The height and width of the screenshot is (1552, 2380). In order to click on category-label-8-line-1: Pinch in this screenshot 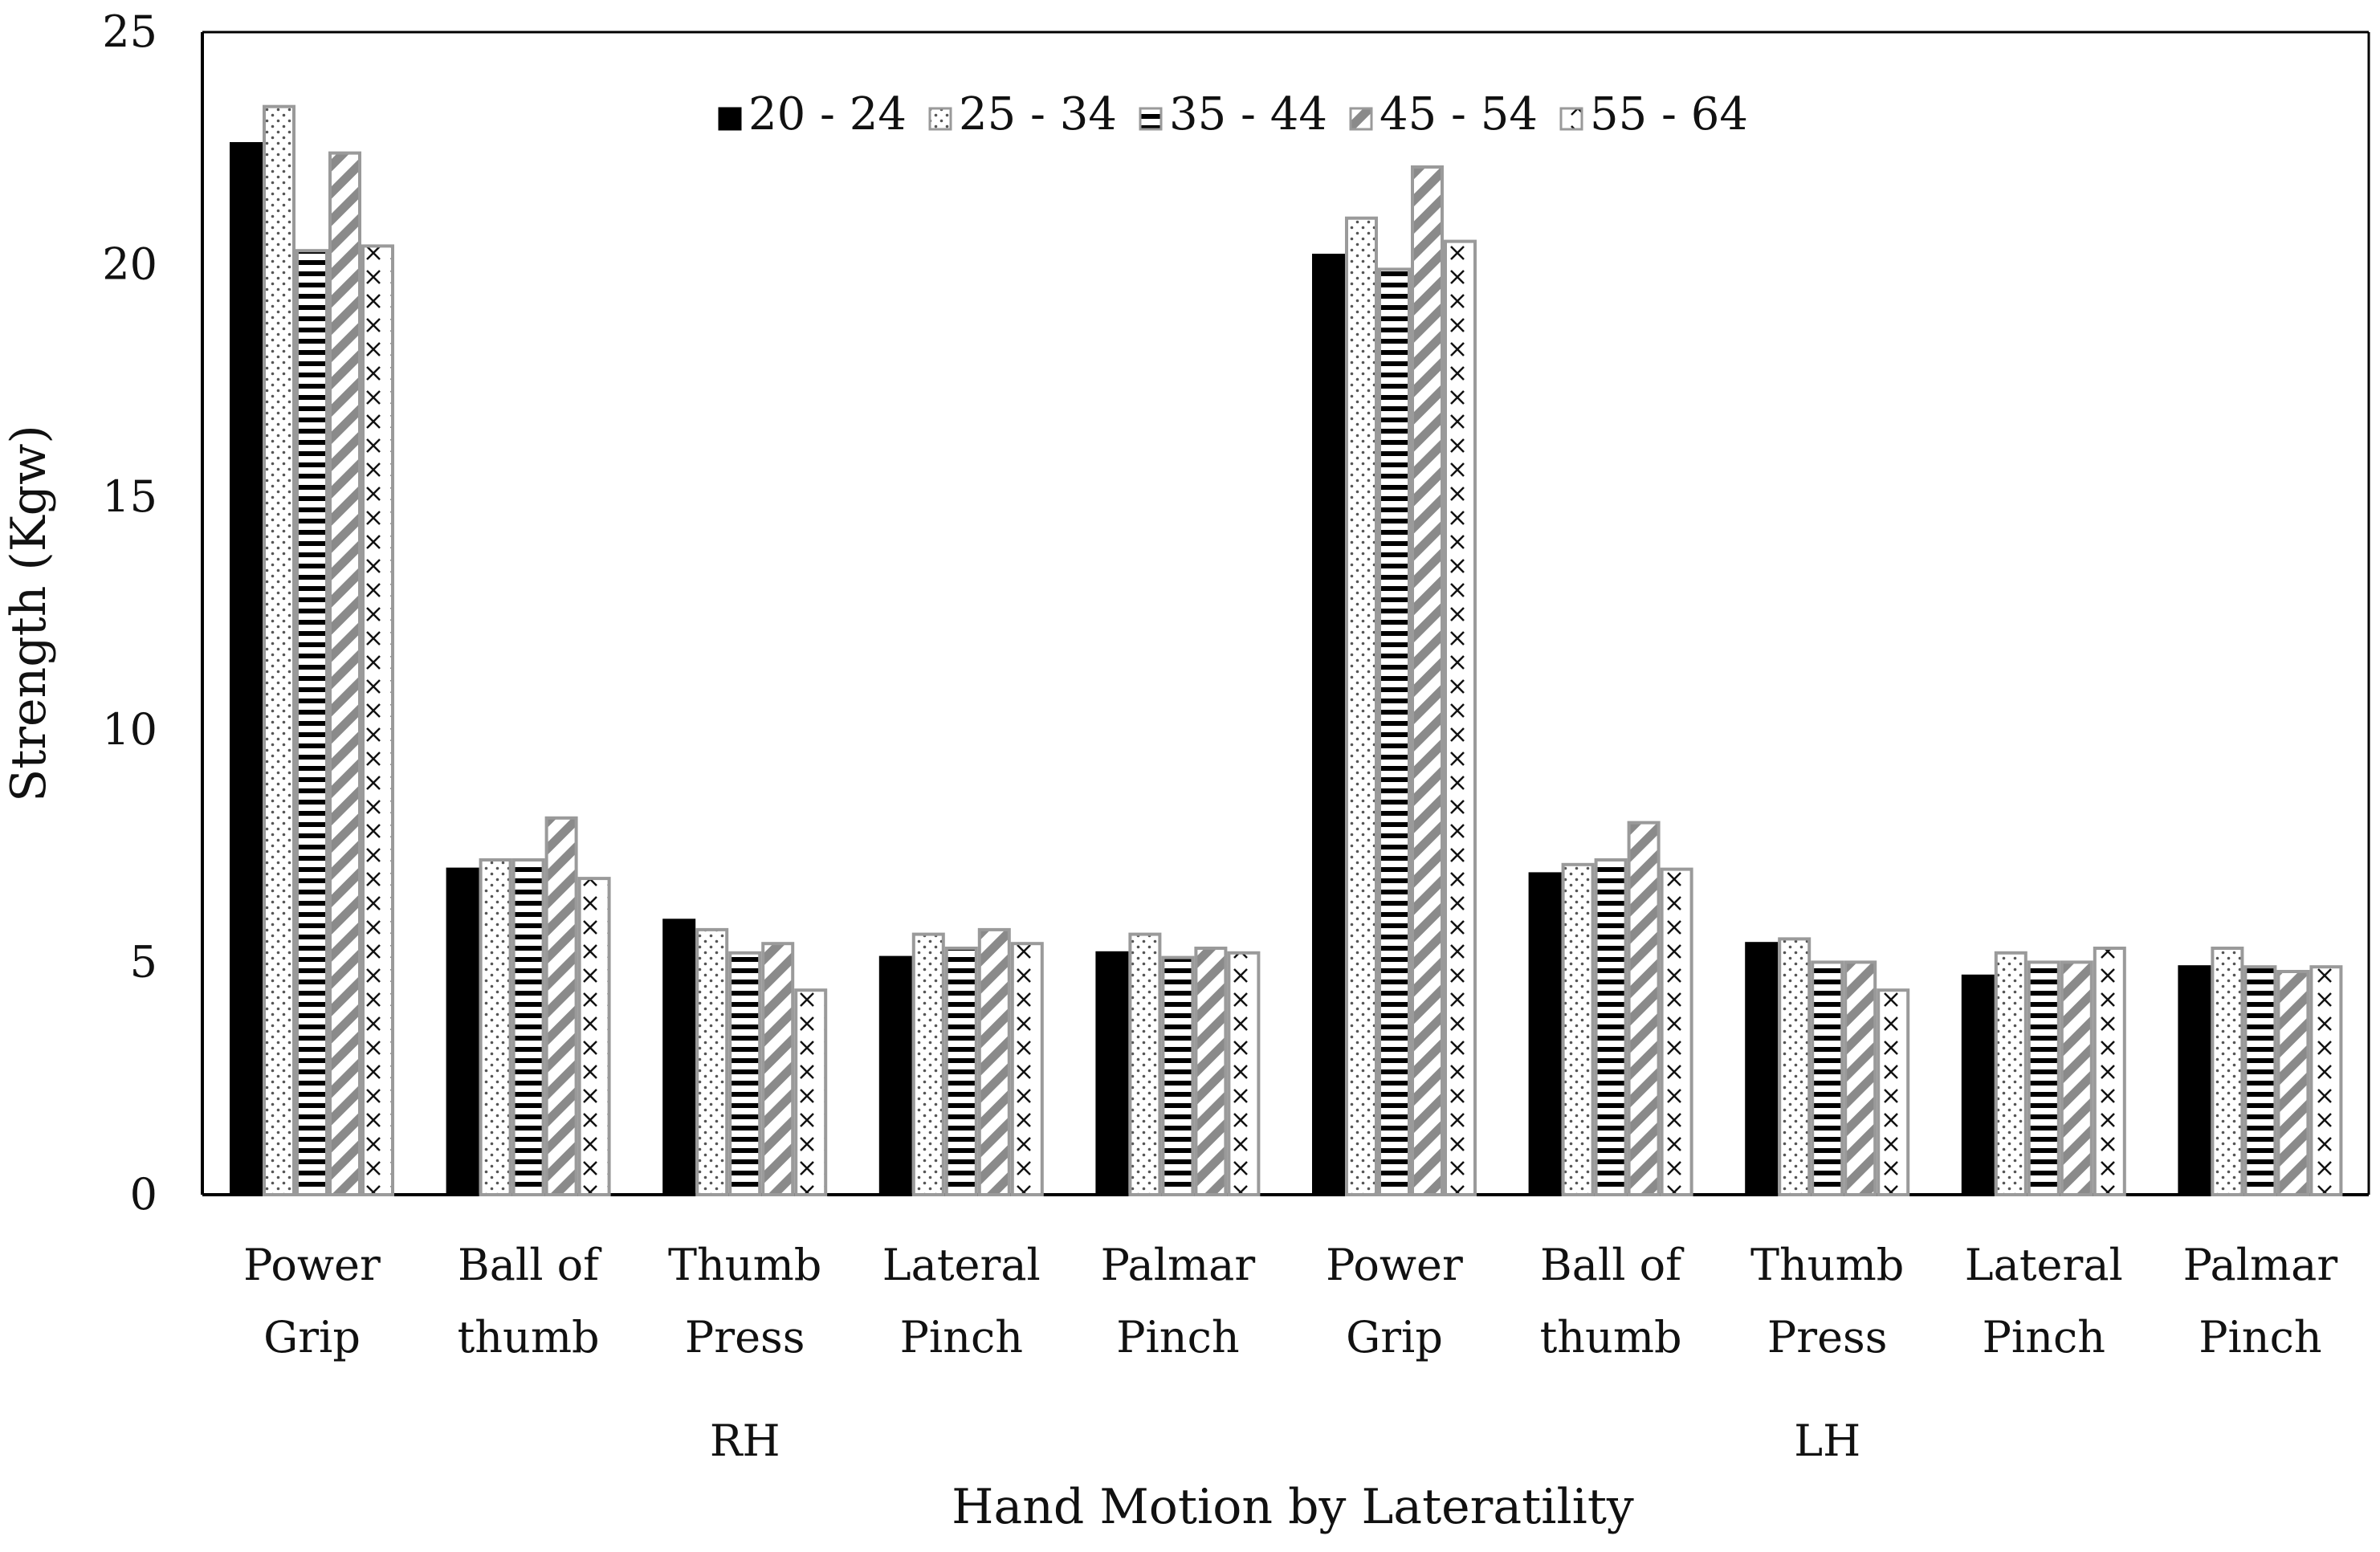, I will do `click(2044, 1337)`.